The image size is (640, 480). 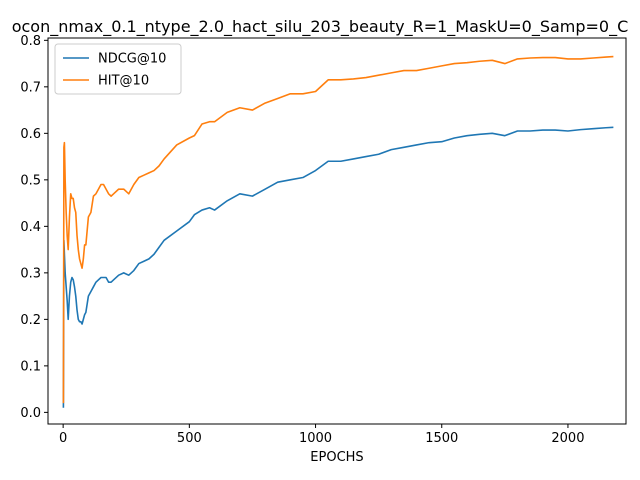 What do you see at coordinates (30, 320) in the screenshot?
I see `y-tick-label: 0.2` at bounding box center [30, 320].